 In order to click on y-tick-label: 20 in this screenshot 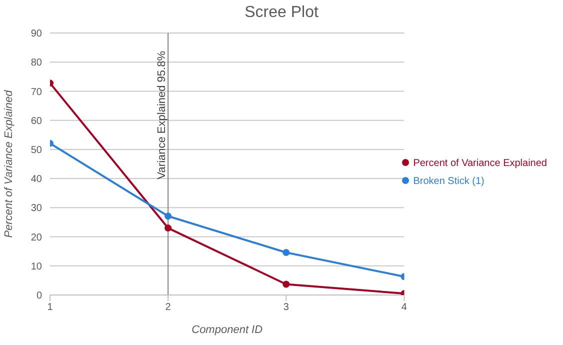, I will do `click(36, 238)`.